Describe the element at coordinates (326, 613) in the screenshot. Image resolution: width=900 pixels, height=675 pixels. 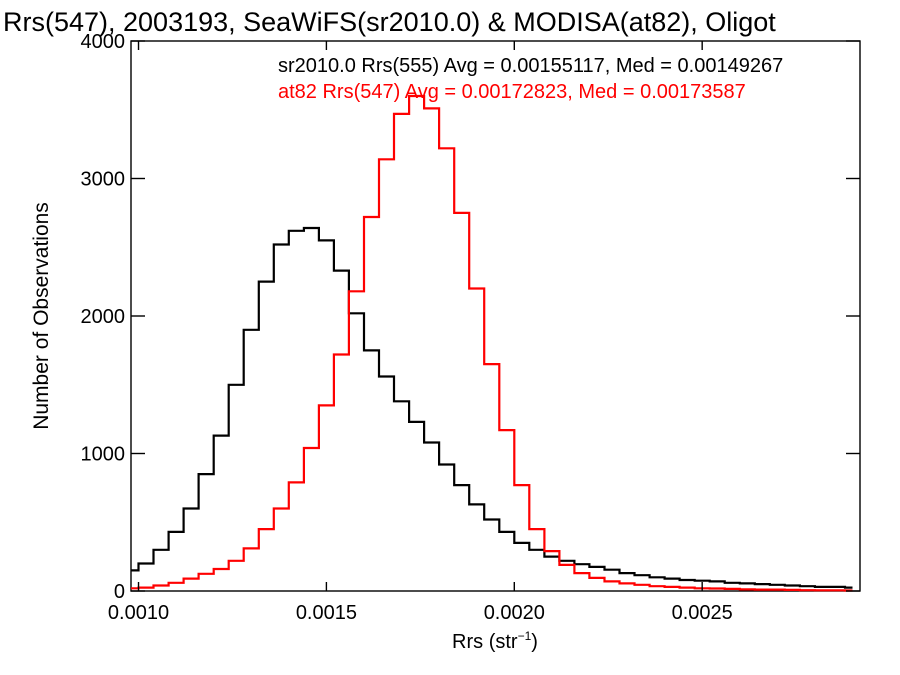
I see `x-tick-label: 0.0015` at that location.